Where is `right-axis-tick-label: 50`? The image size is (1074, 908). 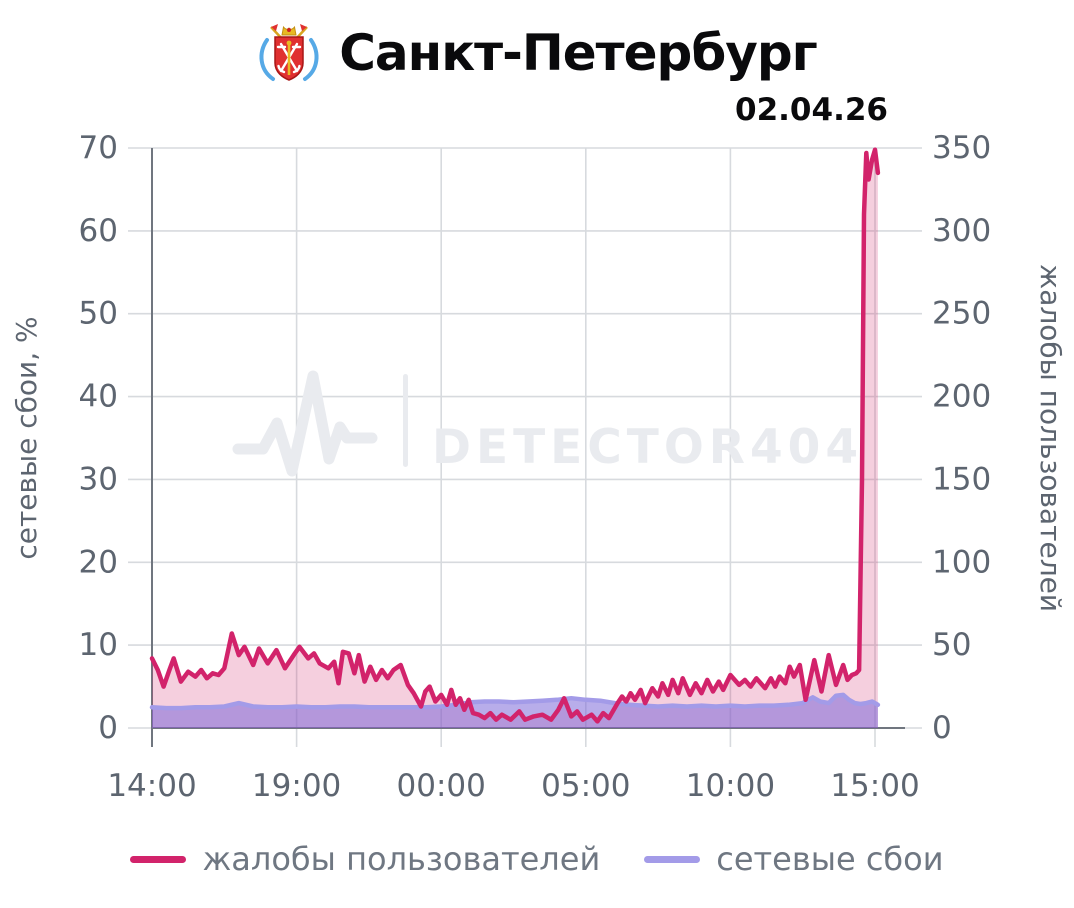
right-axis-tick-label: 50 is located at coordinates (951, 645).